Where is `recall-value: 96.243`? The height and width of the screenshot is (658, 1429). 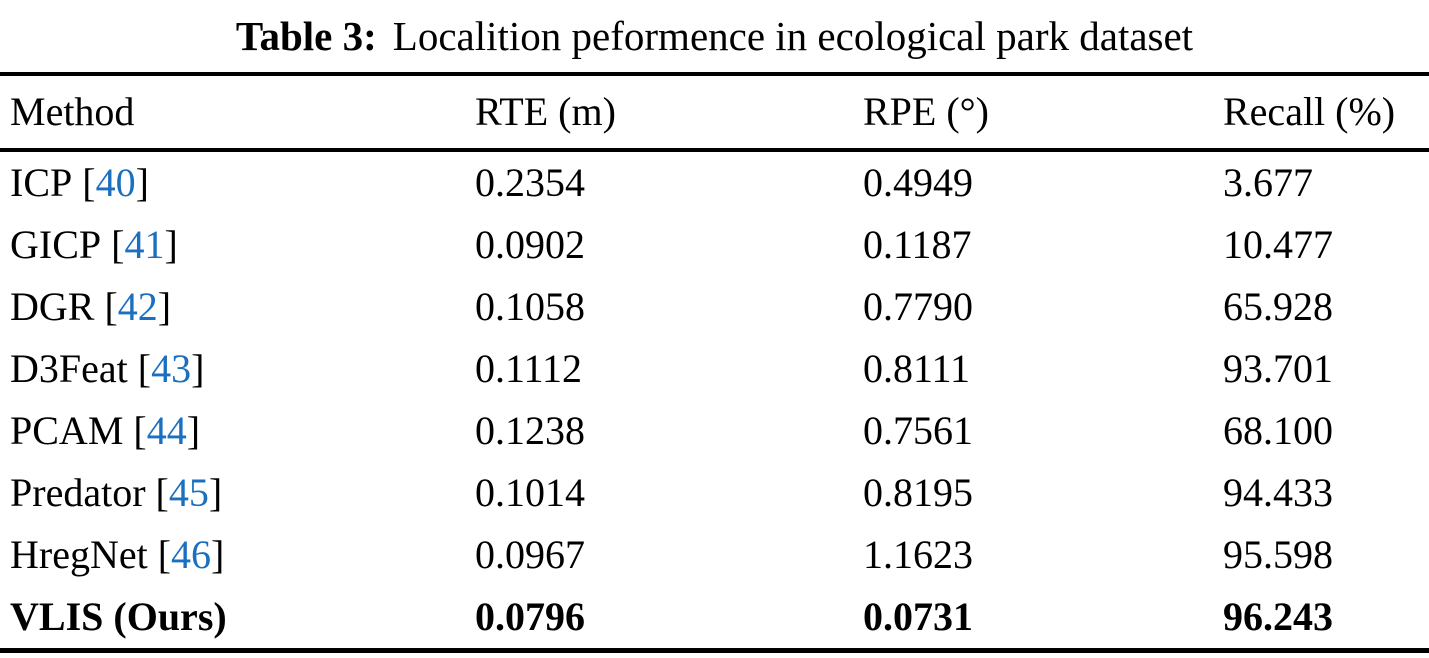 recall-value: 96.243 is located at coordinates (1278, 616).